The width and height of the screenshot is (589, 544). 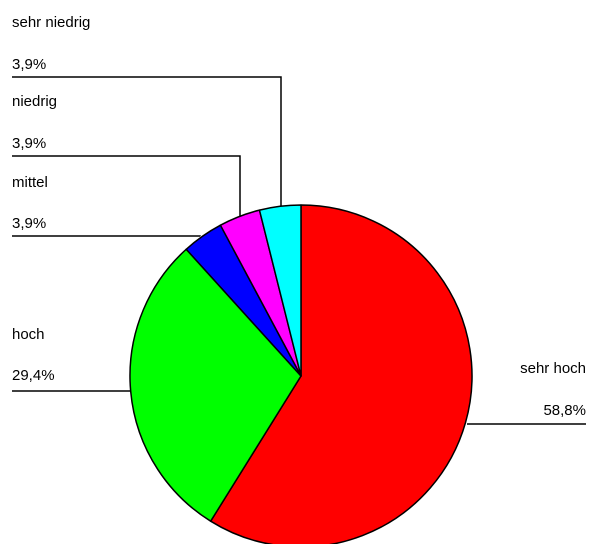 What do you see at coordinates (29, 143) in the screenshot?
I see `slice-value-niedrig: 3,9%` at bounding box center [29, 143].